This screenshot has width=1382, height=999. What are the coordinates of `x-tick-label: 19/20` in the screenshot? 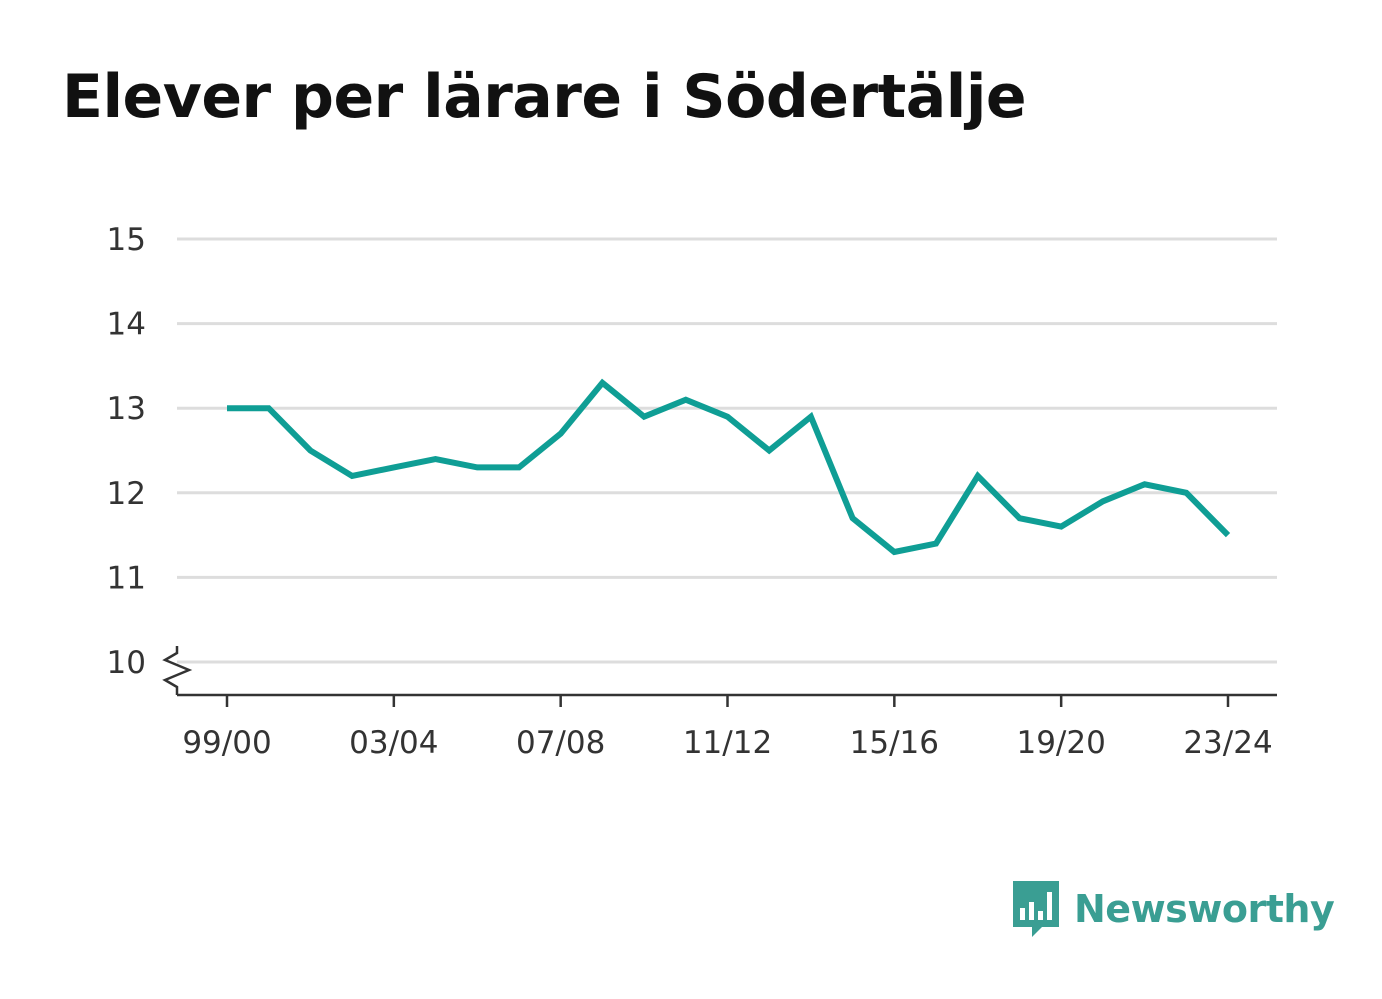 It's located at (1060, 743).